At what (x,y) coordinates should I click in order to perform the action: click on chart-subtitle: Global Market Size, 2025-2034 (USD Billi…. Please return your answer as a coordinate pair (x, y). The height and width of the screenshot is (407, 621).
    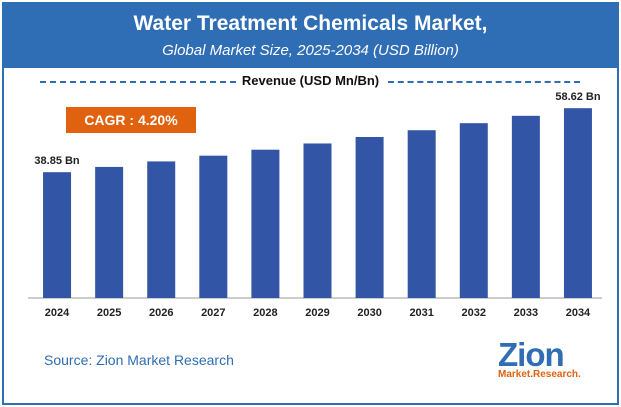
    Looking at the image, I should click on (310, 50).